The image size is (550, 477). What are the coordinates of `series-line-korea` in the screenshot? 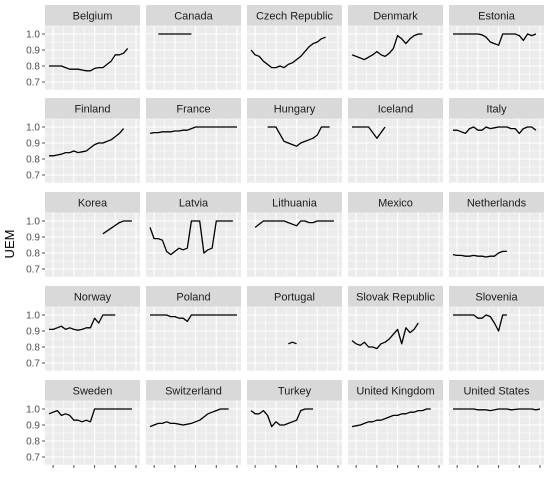 It's located at (117, 227).